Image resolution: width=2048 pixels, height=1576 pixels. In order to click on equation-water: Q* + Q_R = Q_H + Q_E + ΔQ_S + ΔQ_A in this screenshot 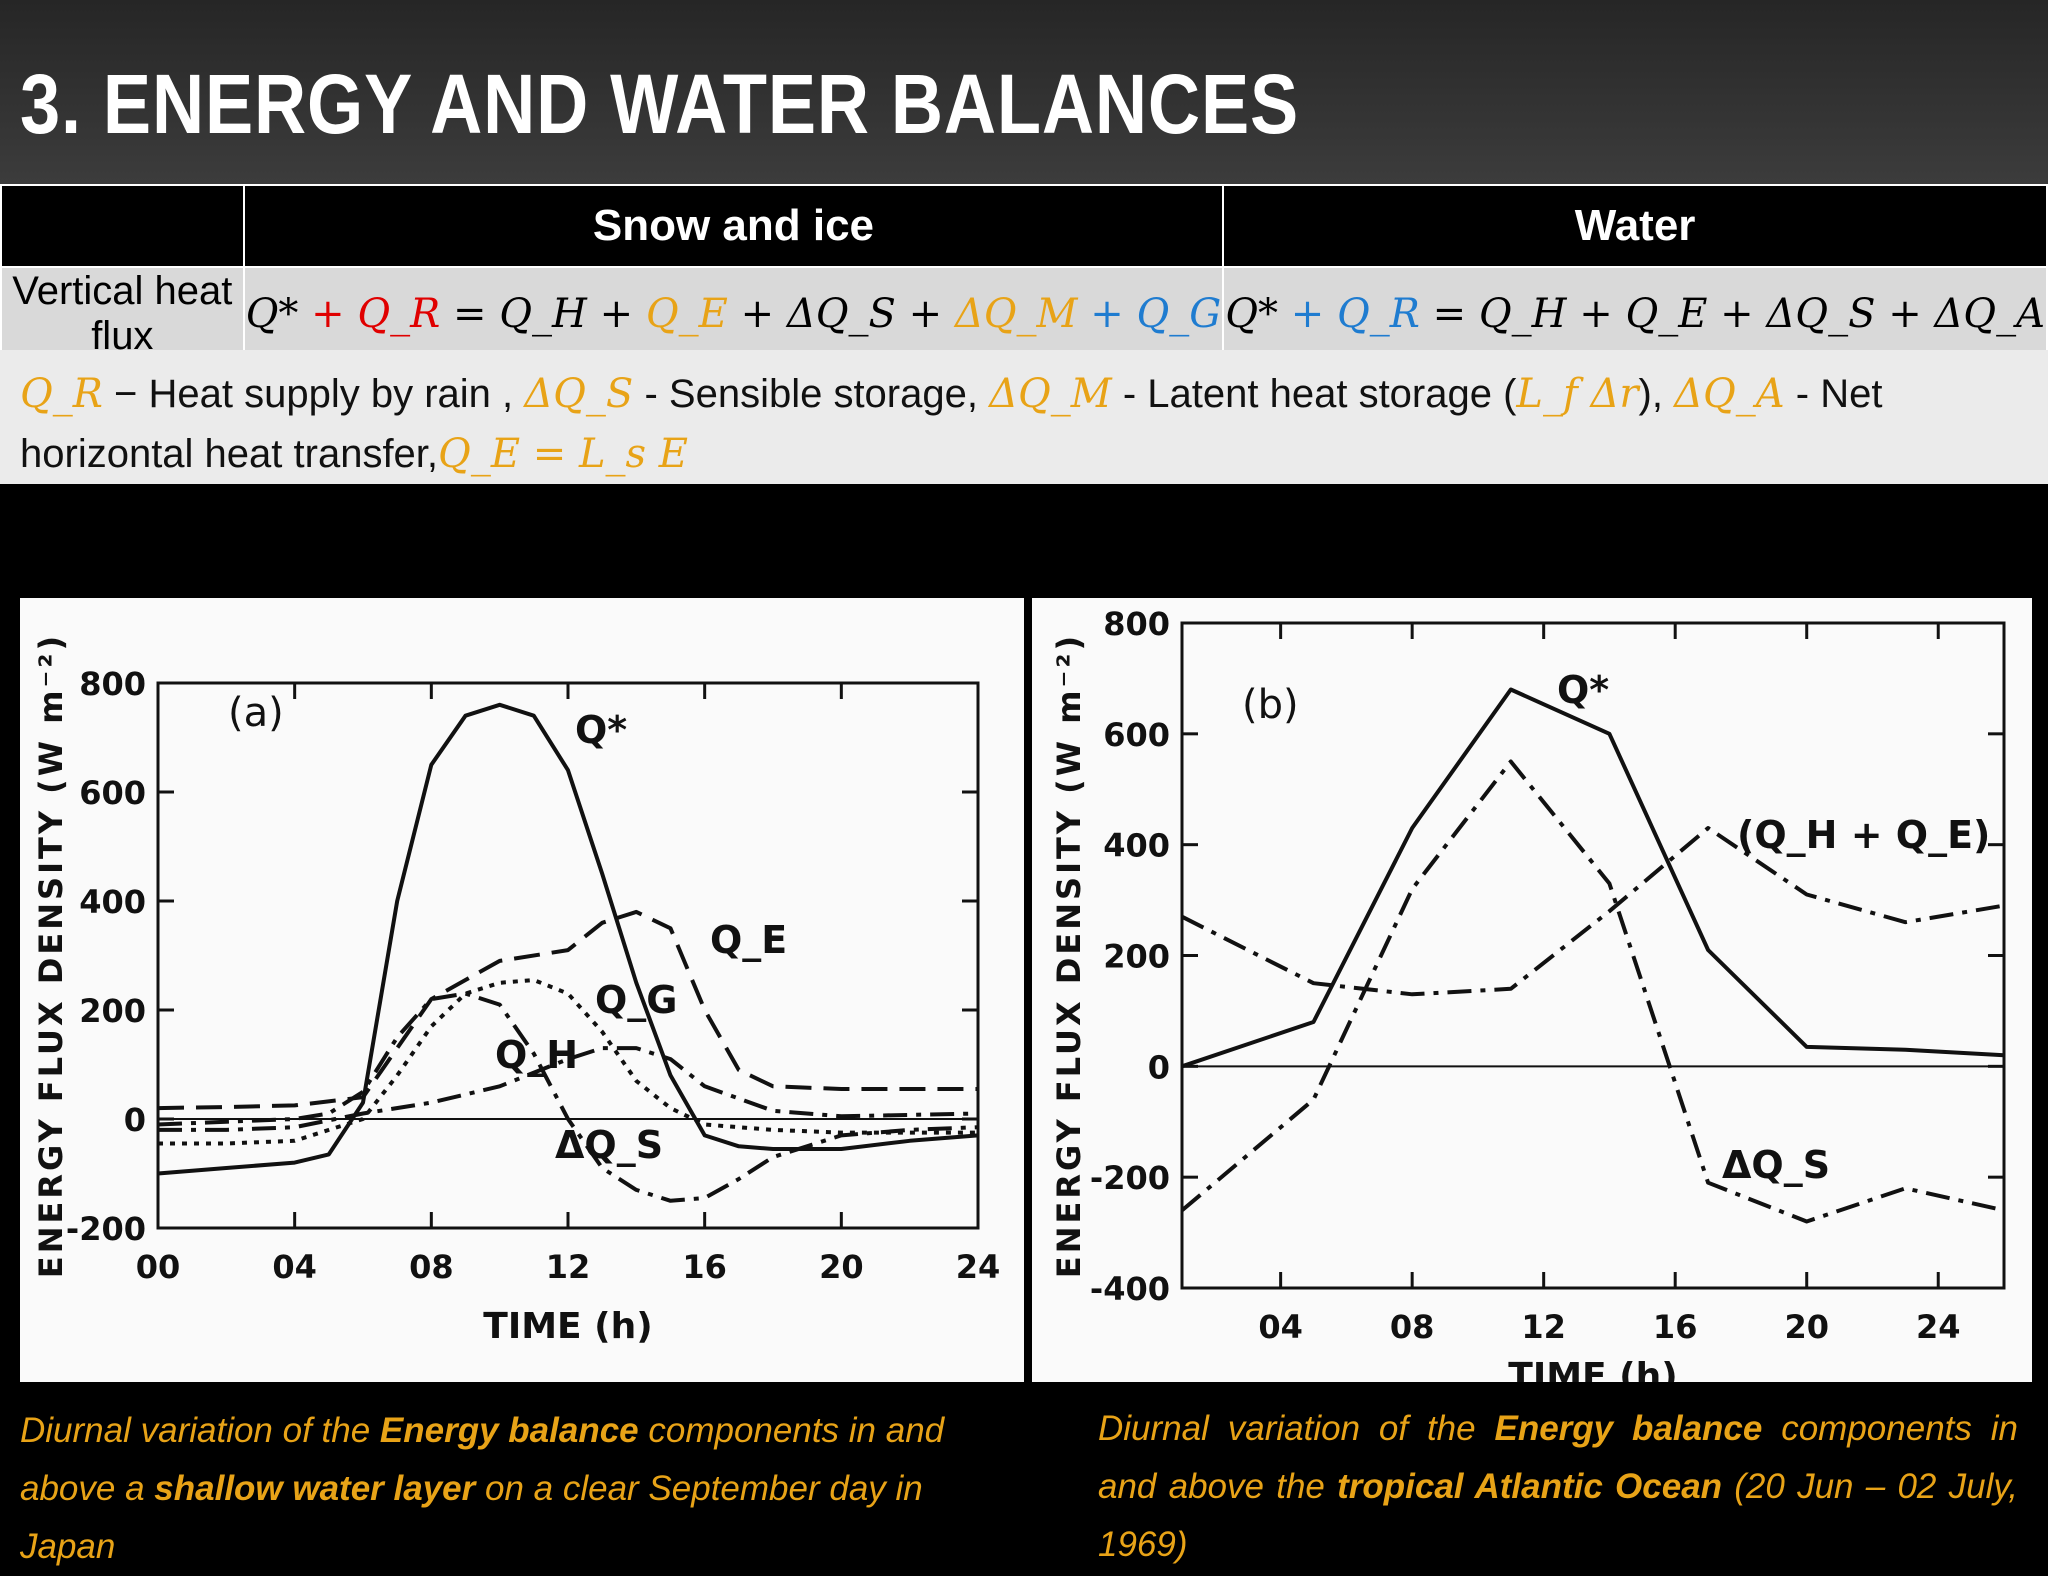, I will do `click(1635, 314)`.